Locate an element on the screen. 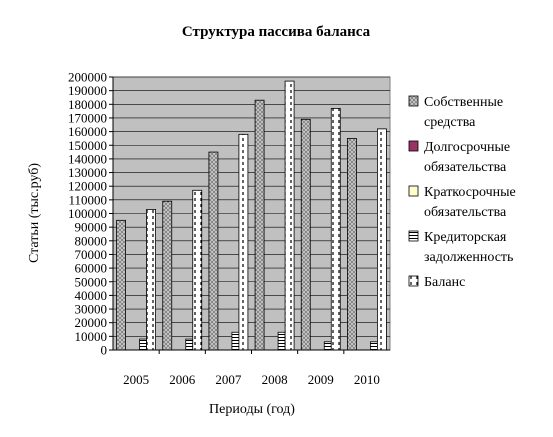 The width and height of the screenshot is (553, 437). x-axis-ticks: 2005 2006 2007 2008 2009 2010 is located at coordinates (251, 368).